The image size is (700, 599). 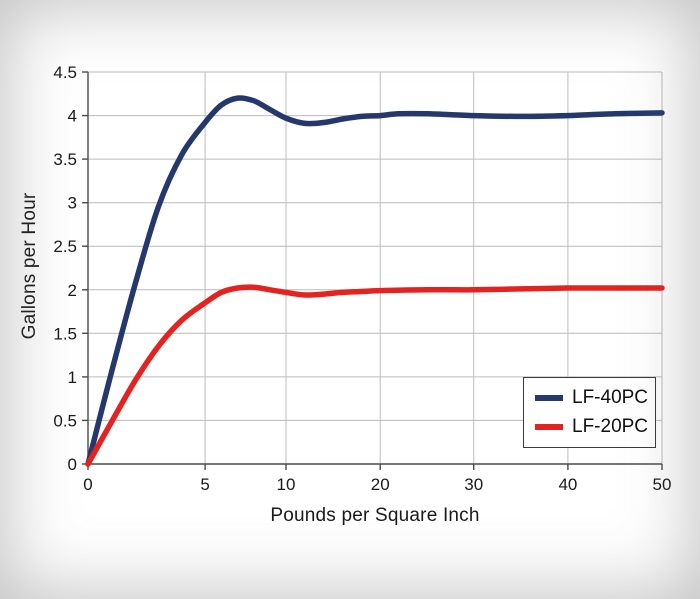 I want to click on legend-swatch-lf40pc, so click(x=549, y=398).